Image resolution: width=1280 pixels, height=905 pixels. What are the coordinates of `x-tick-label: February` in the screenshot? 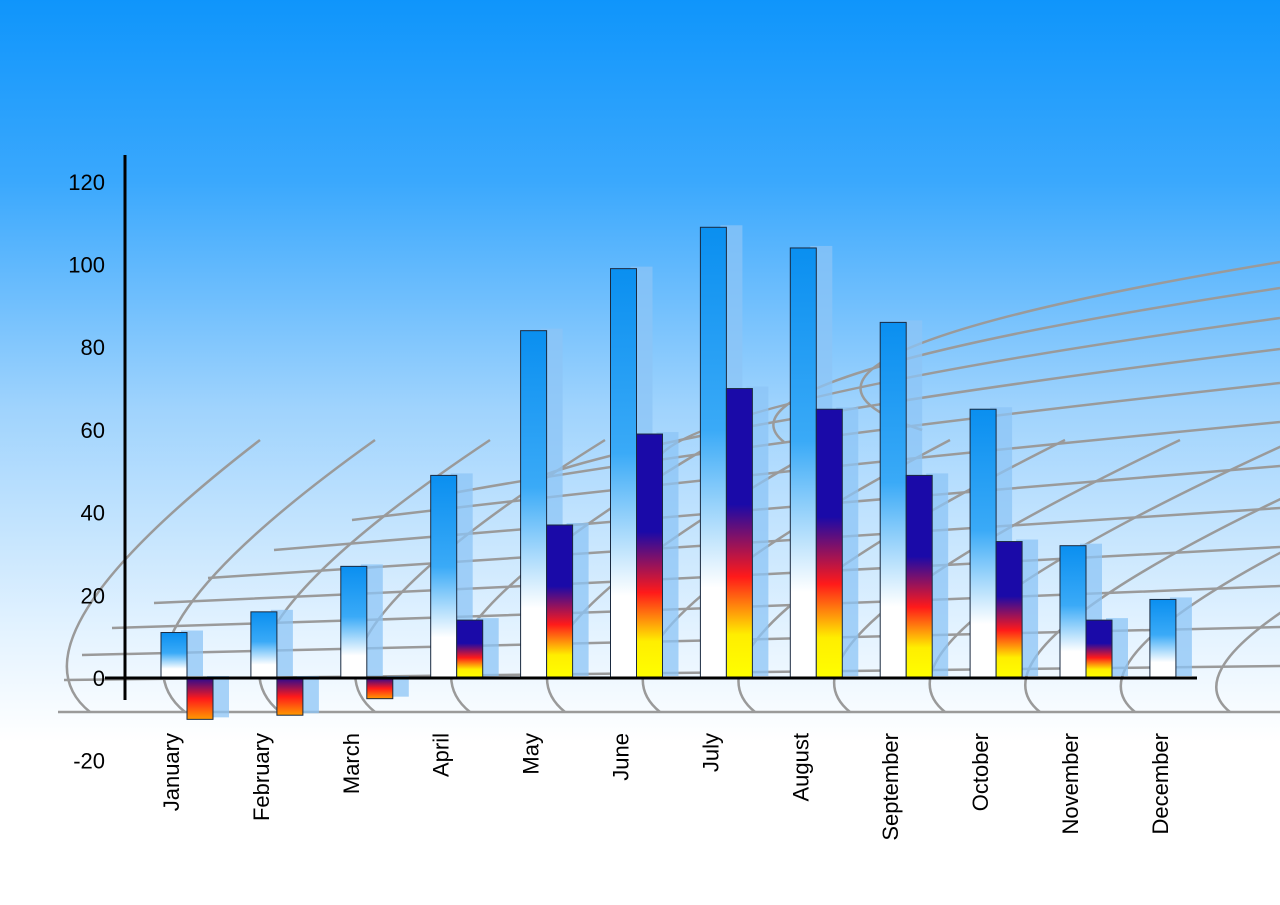 It's located at (261, 777).